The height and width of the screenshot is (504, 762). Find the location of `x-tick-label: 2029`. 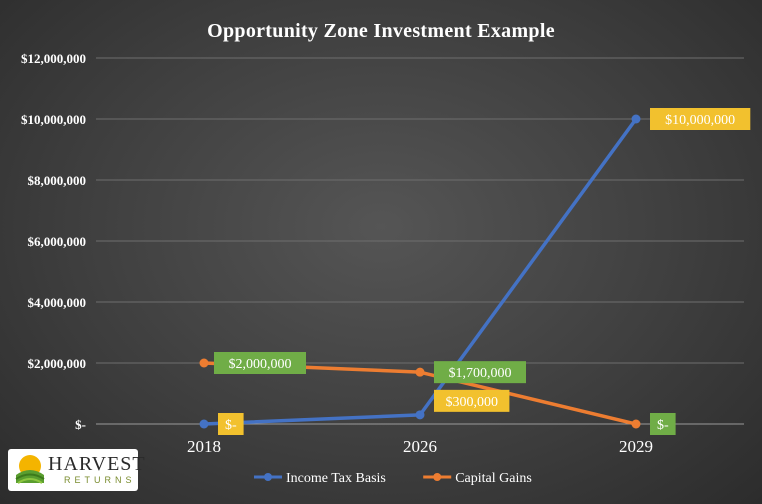

x-tick-label: 2029 is located at coordinates (636, 446).